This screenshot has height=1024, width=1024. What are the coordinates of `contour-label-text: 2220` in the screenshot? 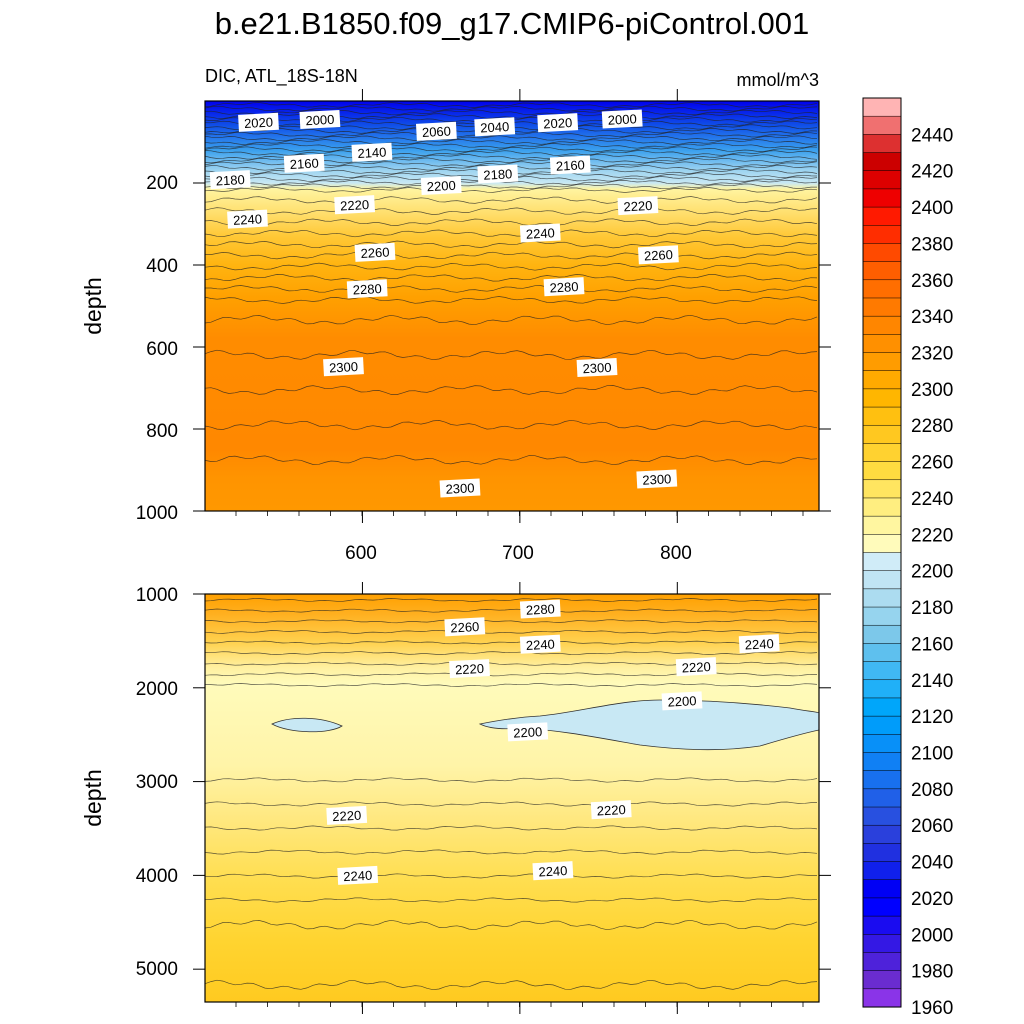 It's located at (355, 205).